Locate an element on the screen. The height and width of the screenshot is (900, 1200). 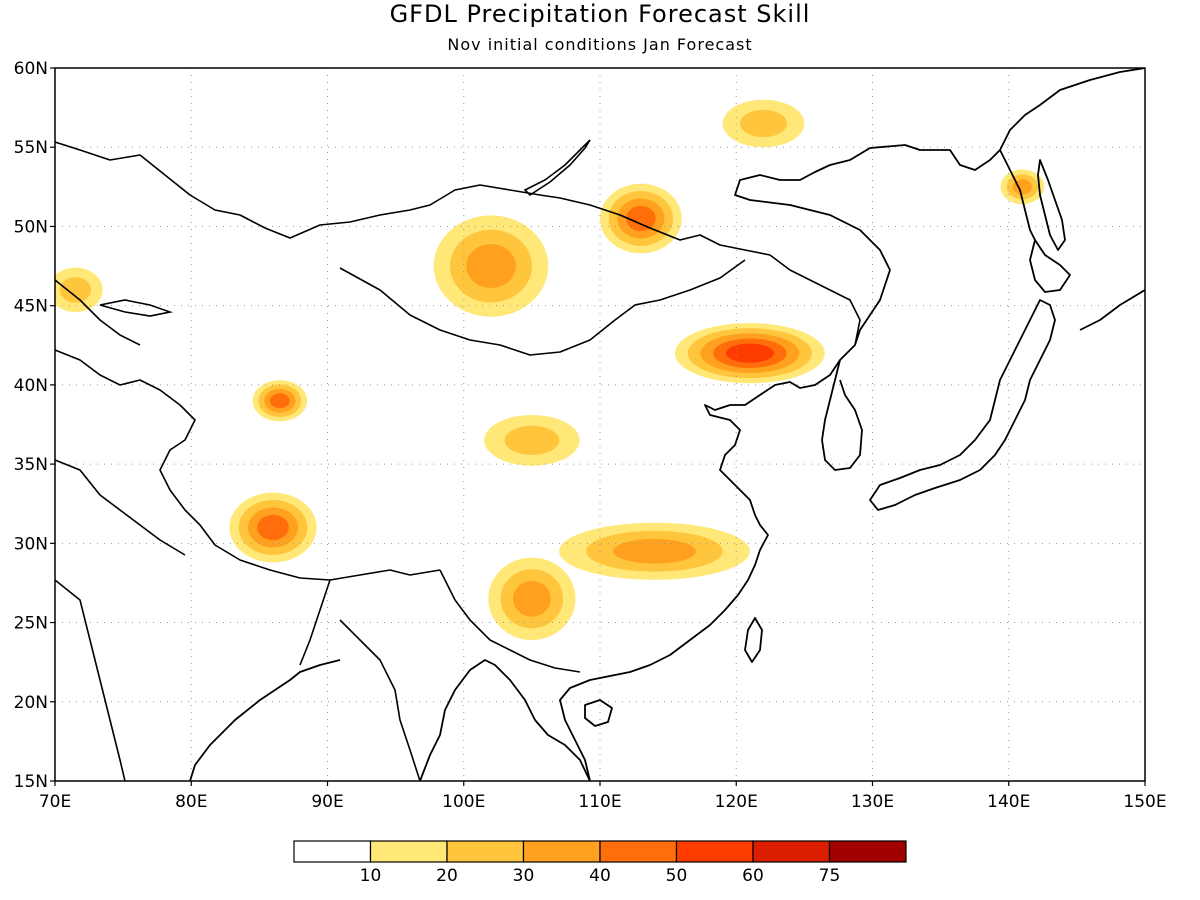
color-bar: 10 20 30 40 50 60 75 is located at coordinates (600, 863).